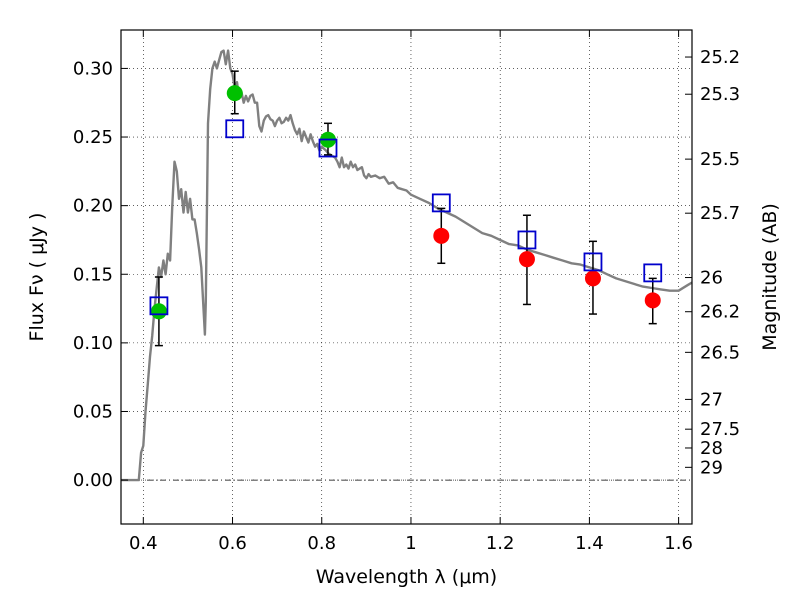 The image size is (800, 600). What do you see at coordinates (232, 543) in the screenshot?
I see `x-tick-label: 0.6` at bounding box center [232, 543].